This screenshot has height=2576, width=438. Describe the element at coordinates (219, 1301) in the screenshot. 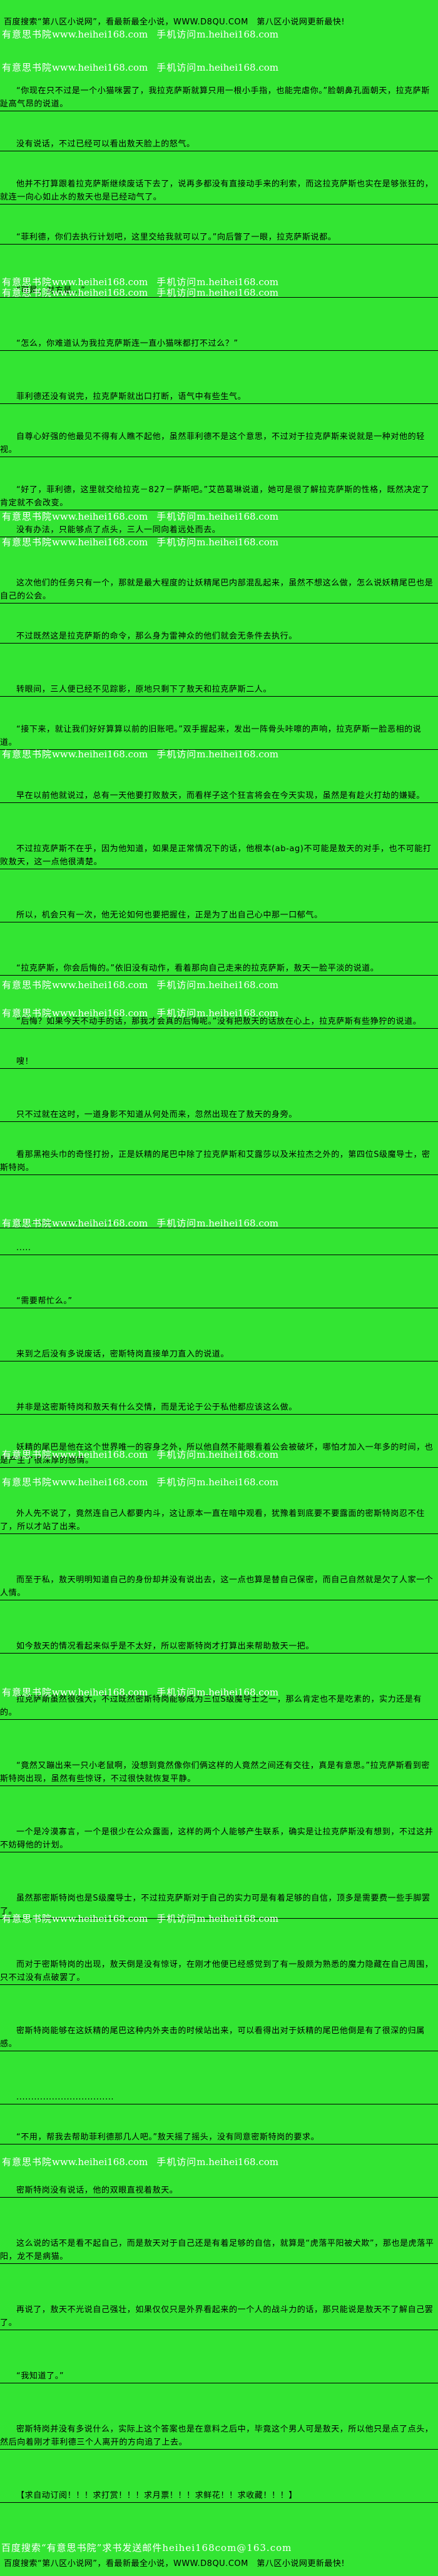

I see `chapter-paragraph: “需要帮忙么。”` at that location.